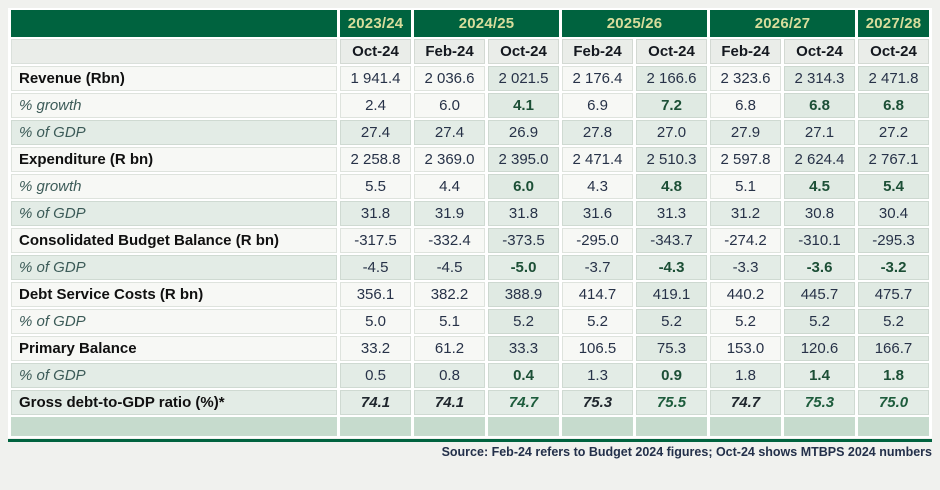  What do you see at coordinates (523, 267) in the screenshot?
I see `value-cell: -5.0` at bounding box center [523, 267].